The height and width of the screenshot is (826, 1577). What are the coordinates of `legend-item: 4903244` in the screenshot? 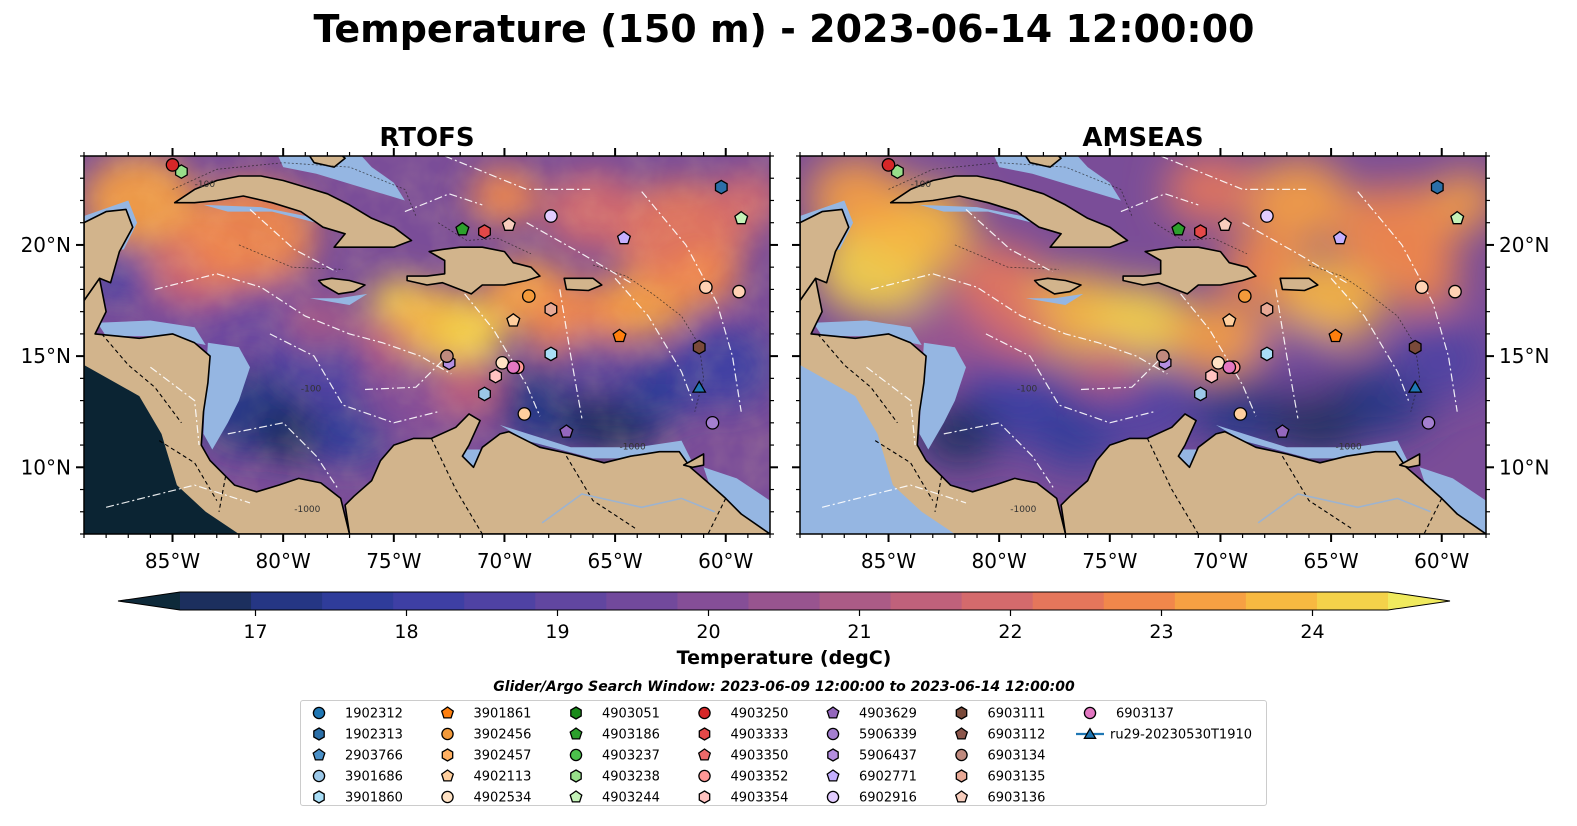 It's located at (614, 798).